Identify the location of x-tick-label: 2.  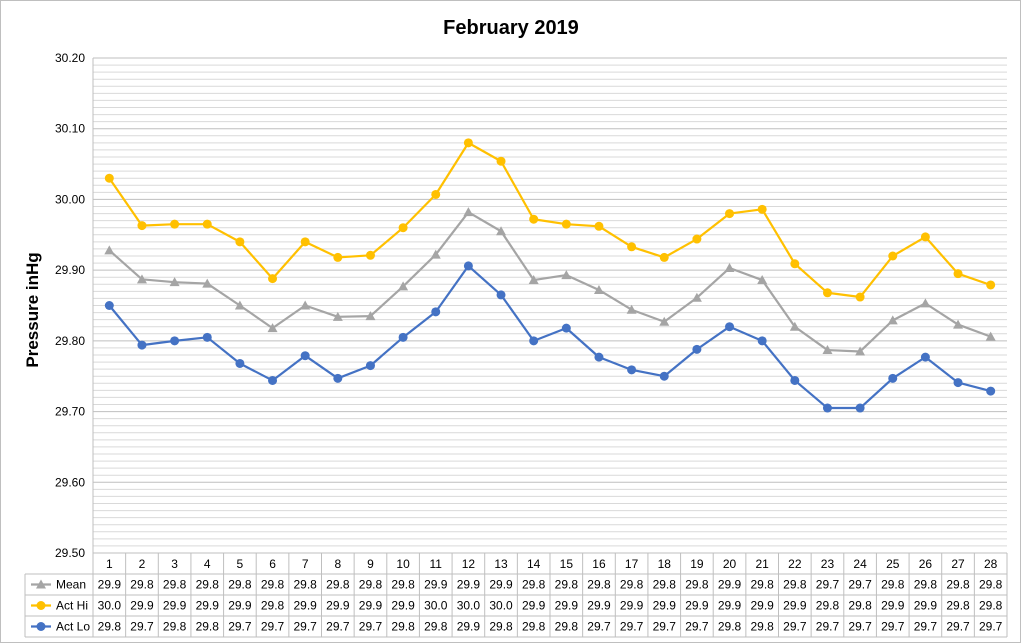
(142, 564).